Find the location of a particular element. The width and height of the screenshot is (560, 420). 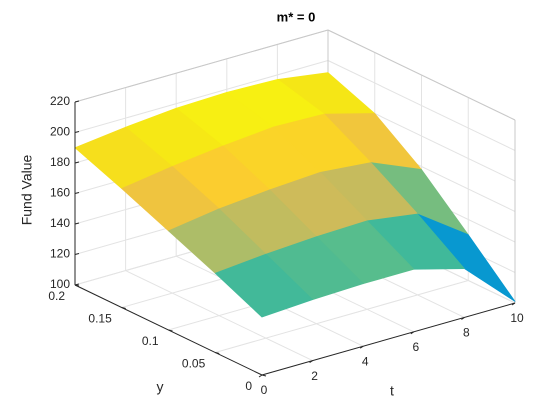

z-tick-label: 140 is located at coordinates (60, 223).